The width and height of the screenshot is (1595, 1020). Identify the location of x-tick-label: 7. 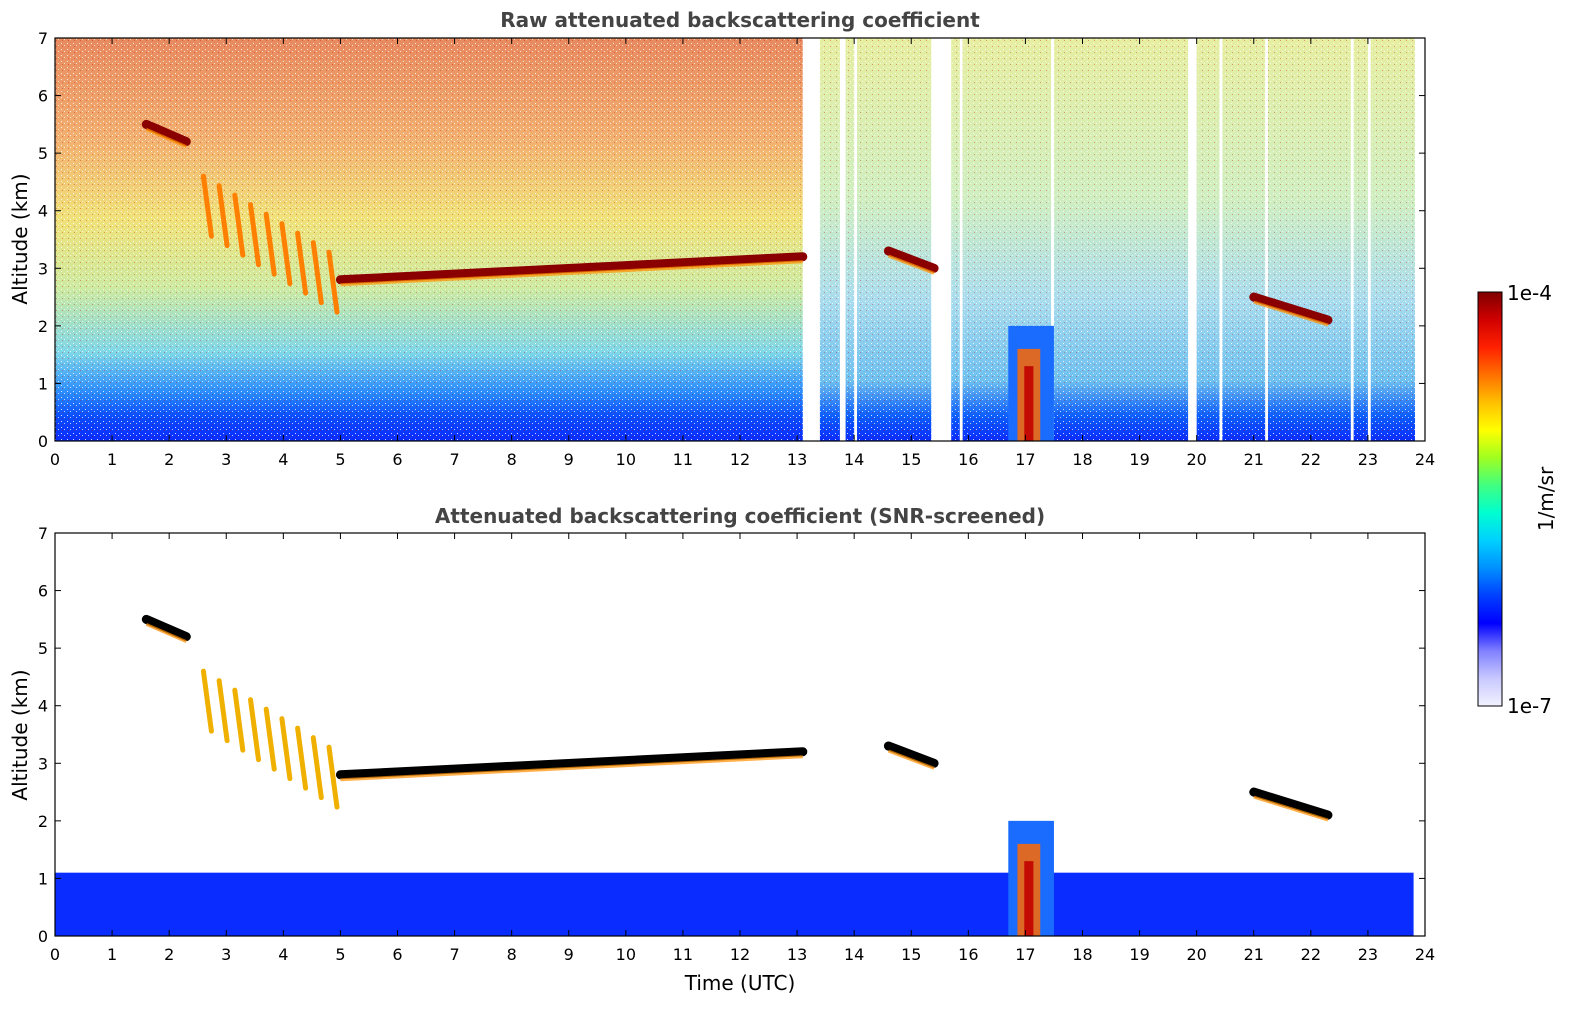
(454, 954).